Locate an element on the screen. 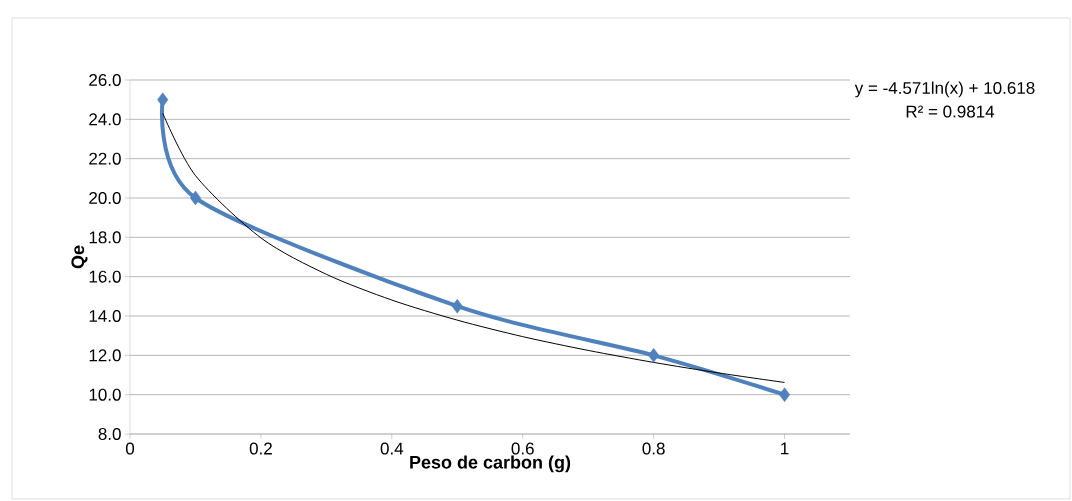 Image resolution: width=1072 pixels, height=501 pixels. y-tick-label: 14.0 is located at coordinates (105, 316).